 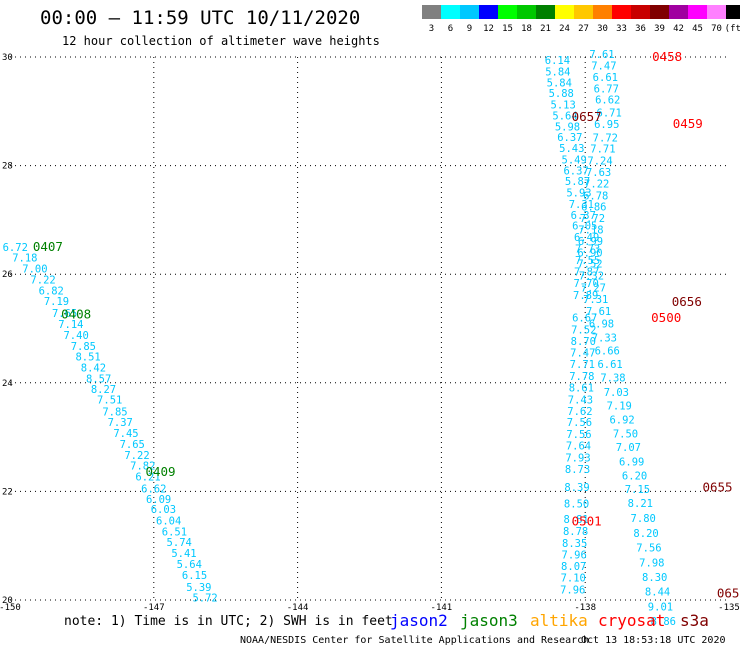 What do you see at coordinates (198, 588) in the screenshot?
I see `data-point-label: 5.39` at bounding box center [198, 588].